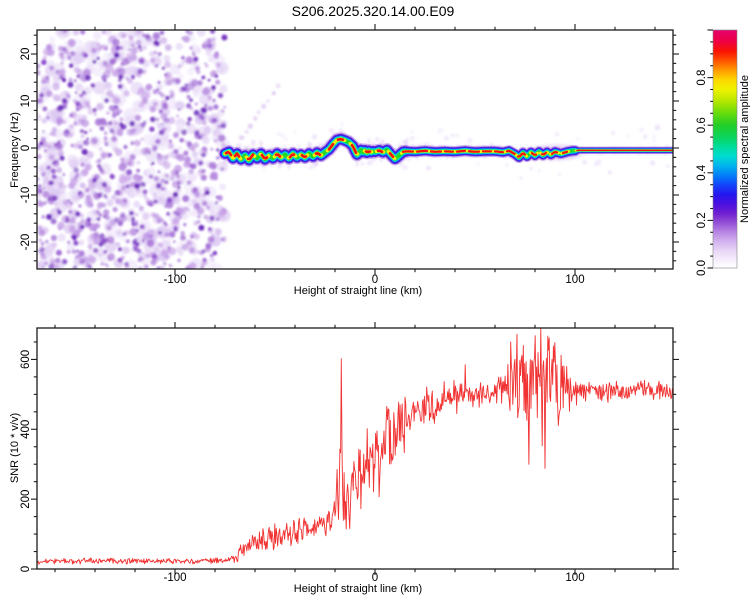 The width and height of the screenshot is (750, 600). What do you see at coordinates (702, 220) in the screenshot?
I see `colorbar-tick-label: 0.2` at bounding box center [702, 220].